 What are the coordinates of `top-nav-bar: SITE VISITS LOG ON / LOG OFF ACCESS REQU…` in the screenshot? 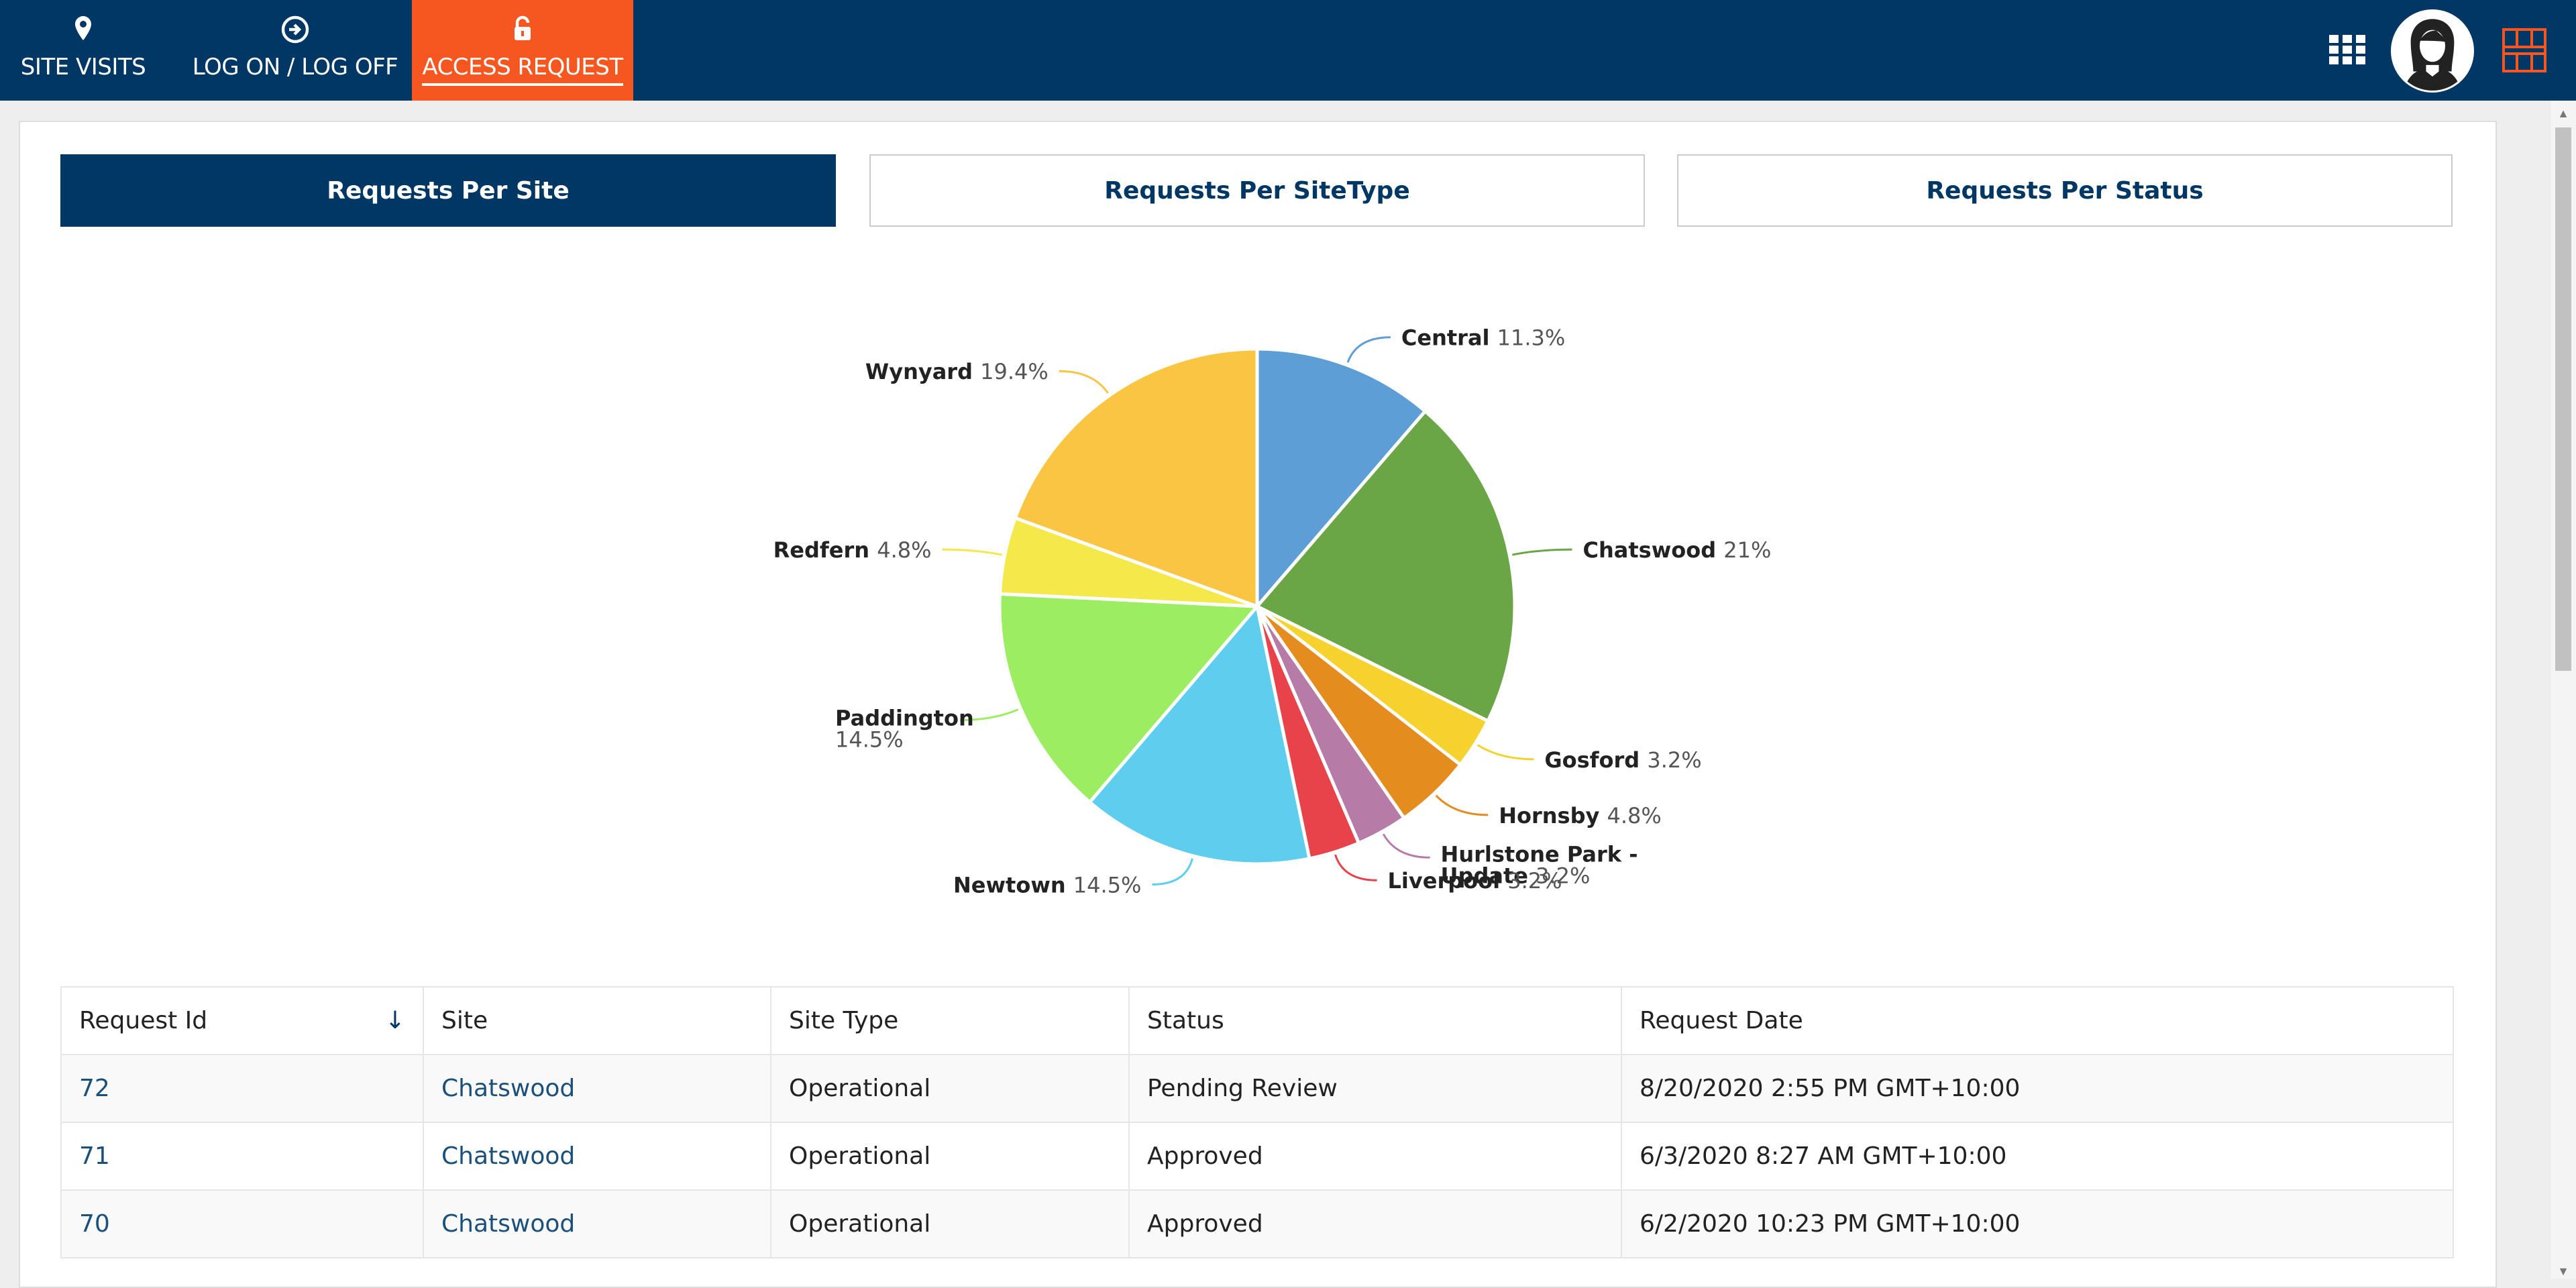 It's located at (1288, 50).